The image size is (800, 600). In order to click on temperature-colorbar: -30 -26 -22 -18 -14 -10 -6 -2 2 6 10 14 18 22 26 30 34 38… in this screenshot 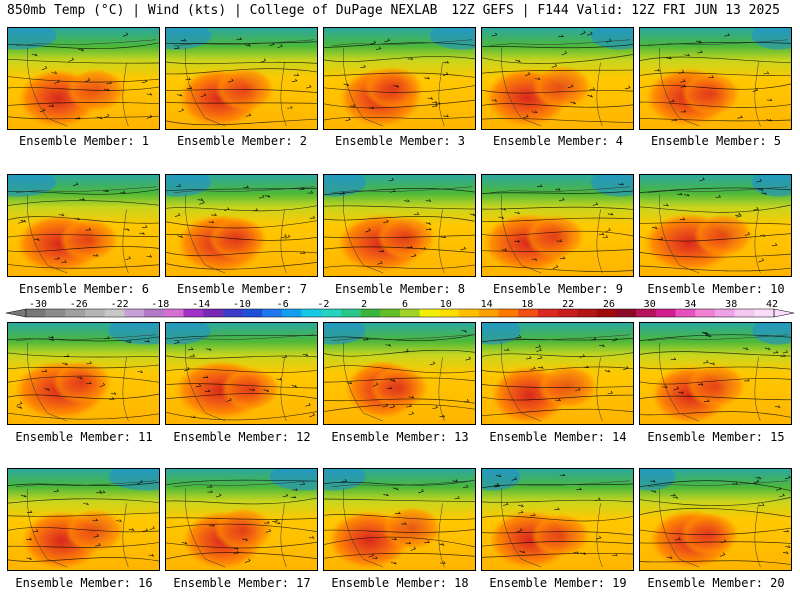, I will do `click(400, 308)`.